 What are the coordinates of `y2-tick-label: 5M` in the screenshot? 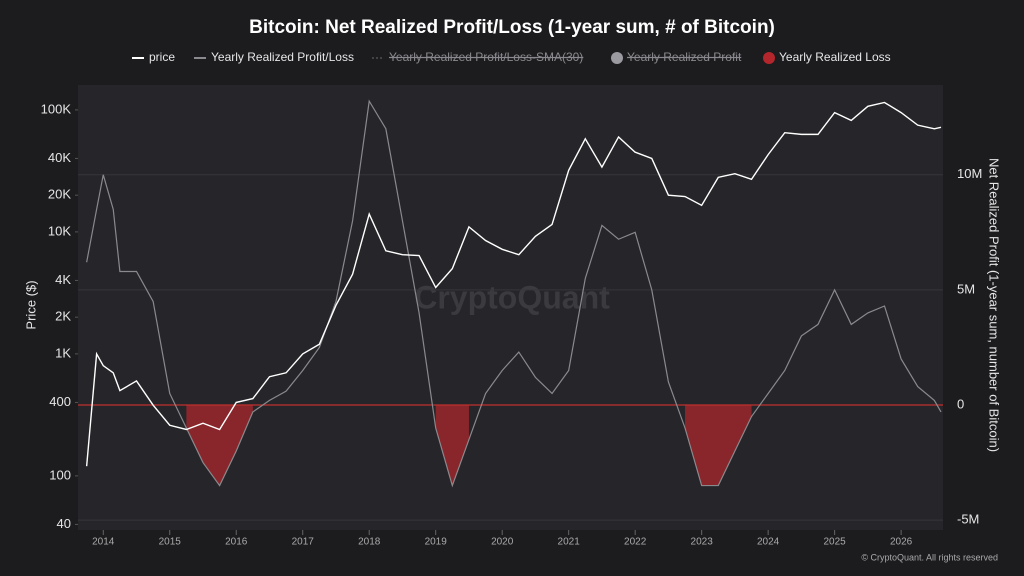 It's located at (966, 288).